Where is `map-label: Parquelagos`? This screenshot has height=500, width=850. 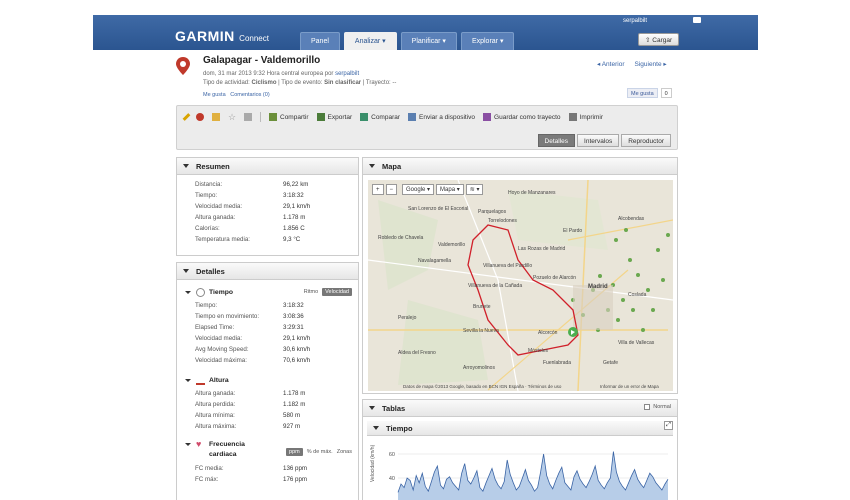
map-label: Parquelagos is located at coordinates (492, 212).